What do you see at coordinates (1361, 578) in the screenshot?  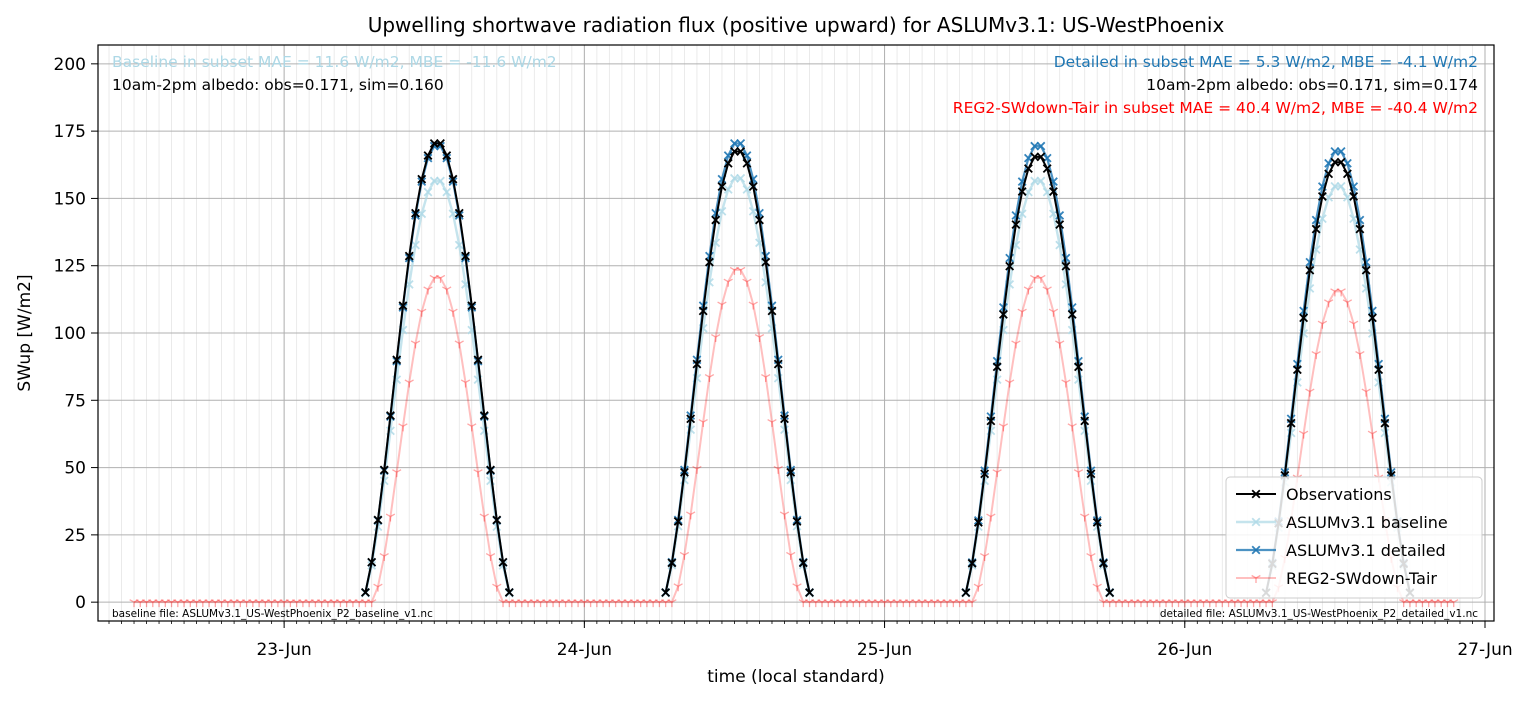 I see `legend-label-reg2: REG2-SWdown-Tair` at bounding box center [1361, 578].